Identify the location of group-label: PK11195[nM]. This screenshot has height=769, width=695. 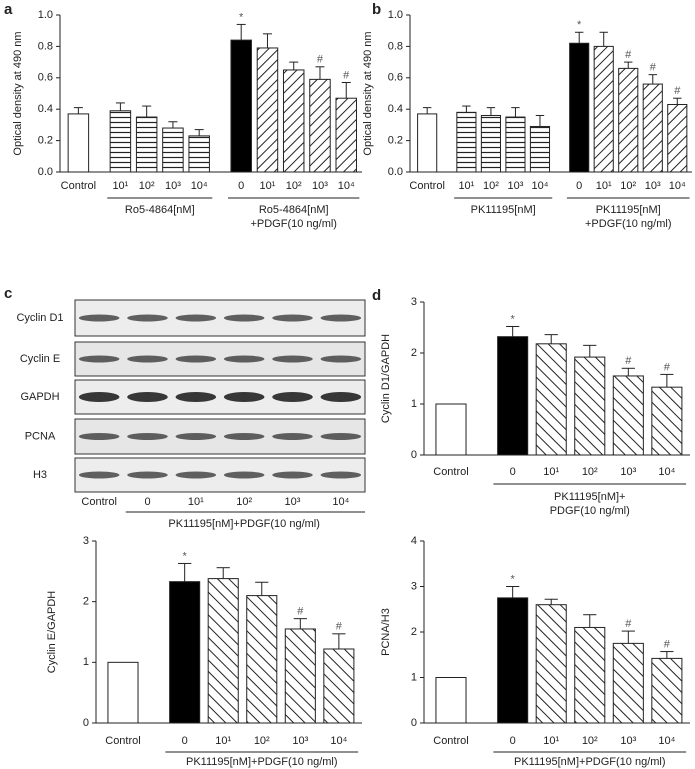
(628, 210).